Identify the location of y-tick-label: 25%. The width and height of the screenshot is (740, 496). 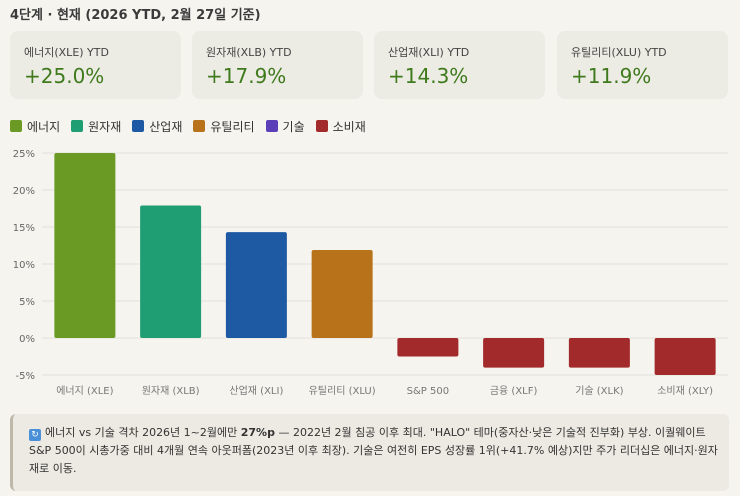
(24, 154).